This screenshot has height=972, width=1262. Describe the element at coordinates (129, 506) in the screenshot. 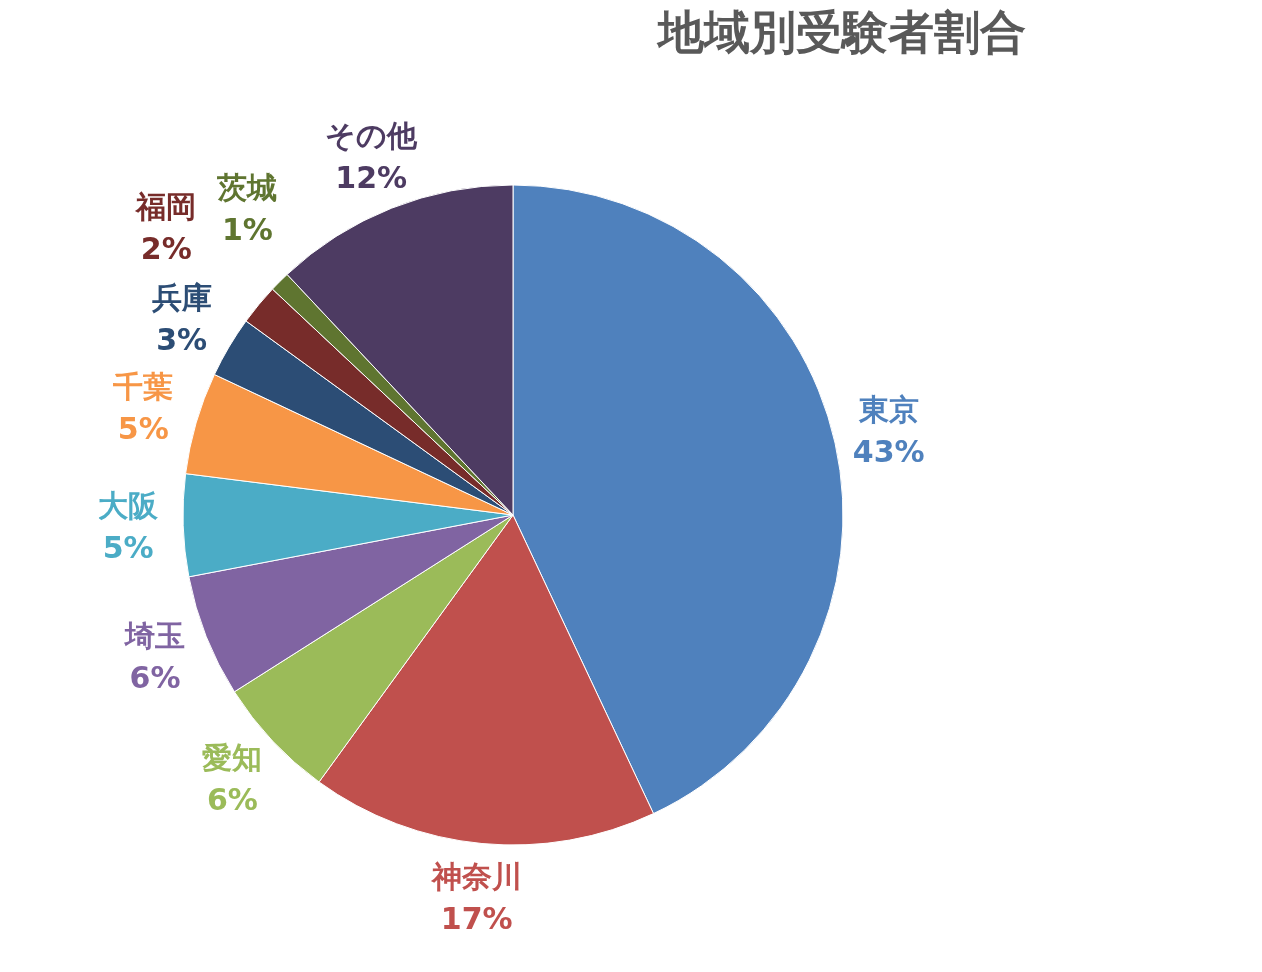

I see `slice-label: 大阪` at that location.